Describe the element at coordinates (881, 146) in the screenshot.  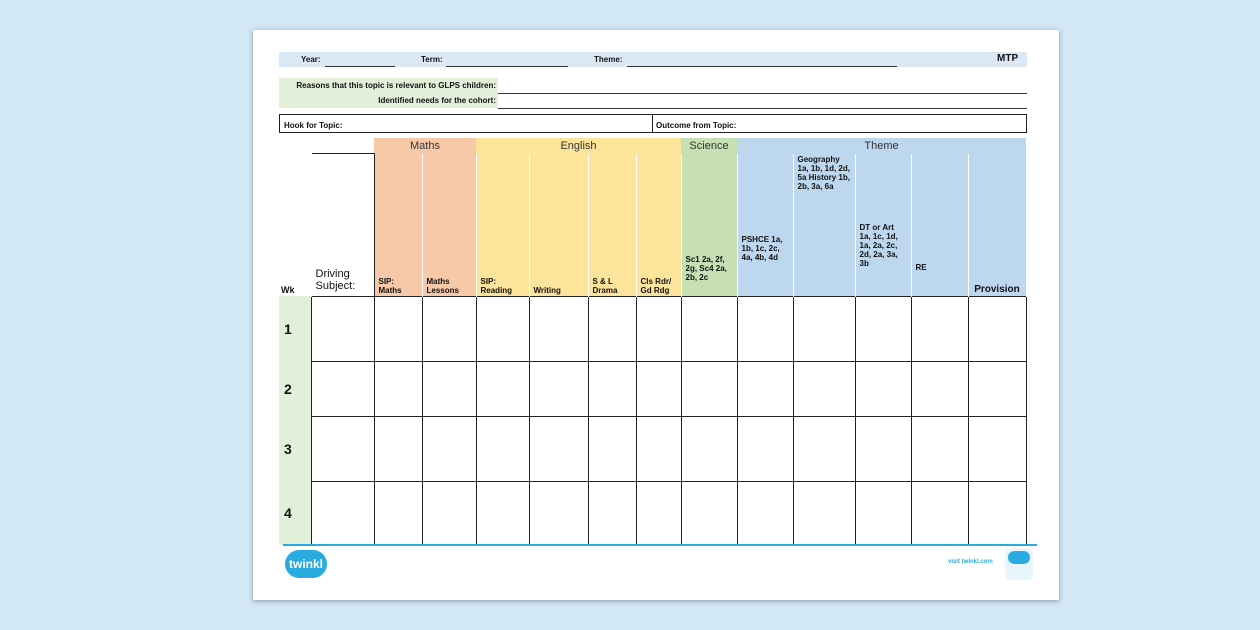
I see `group-theme: Theme` at that location.